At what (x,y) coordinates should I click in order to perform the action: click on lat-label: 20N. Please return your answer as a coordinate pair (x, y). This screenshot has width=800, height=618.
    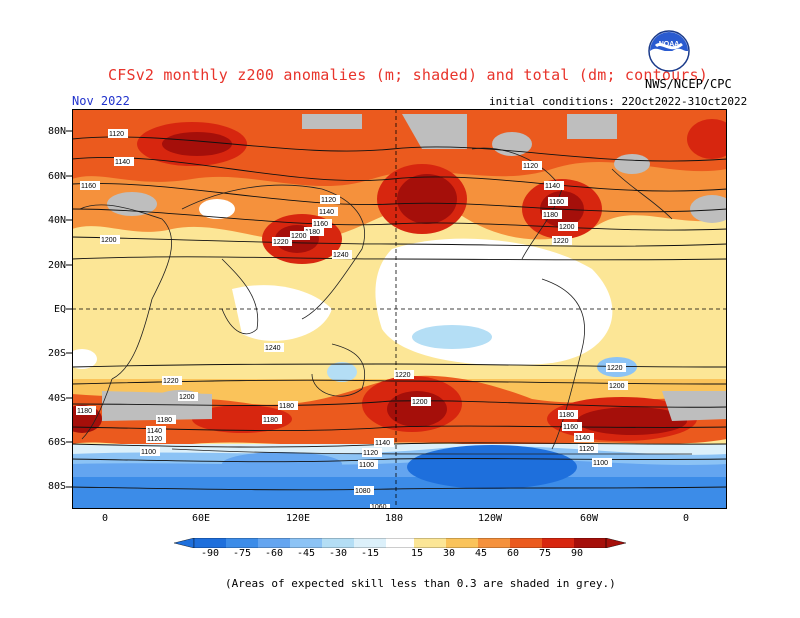
    Looking at the image, I should click on (57, 265).